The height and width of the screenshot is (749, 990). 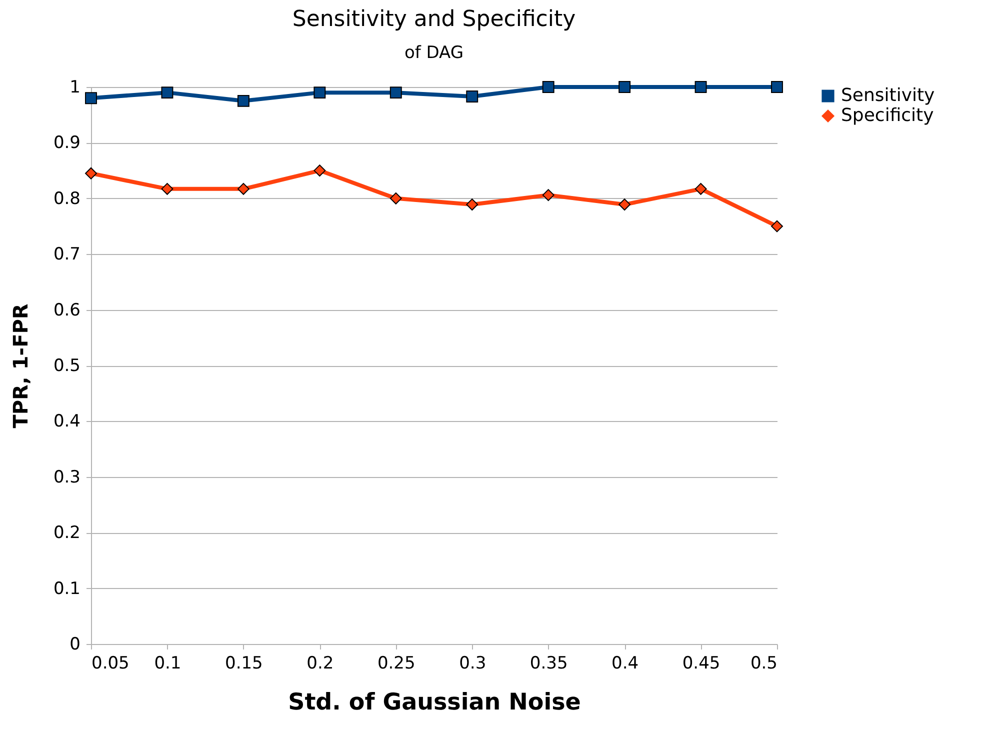 What do you see at coordinates (66, 198) in the screenshot?
I see `y-tick-label: 0.8` at bounding box center [66, 198].